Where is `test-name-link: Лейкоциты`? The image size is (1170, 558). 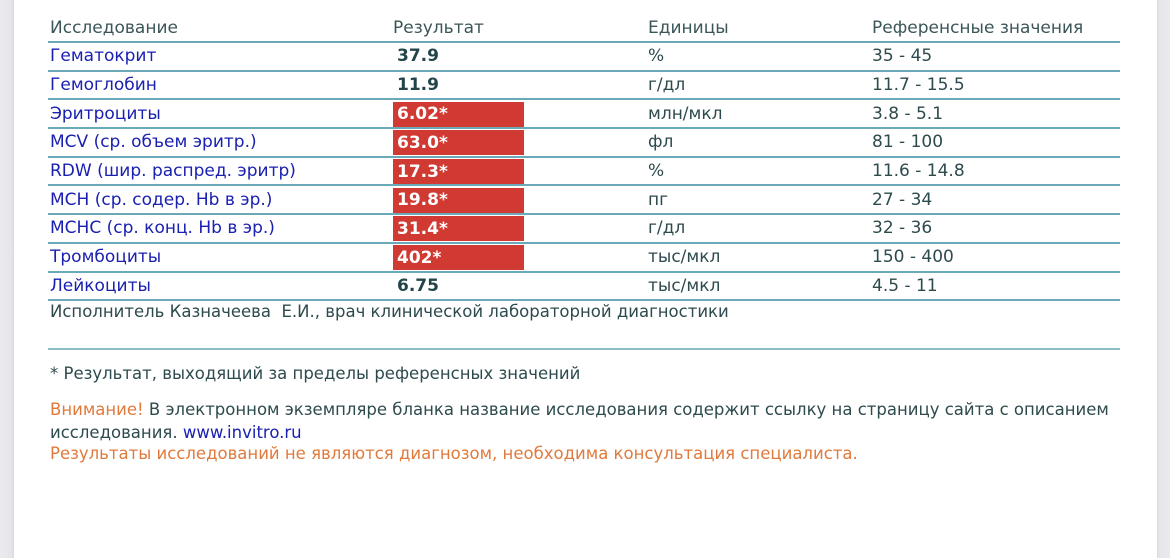 test-name-link: Лейкоциты is located at coordinates (100, 285).